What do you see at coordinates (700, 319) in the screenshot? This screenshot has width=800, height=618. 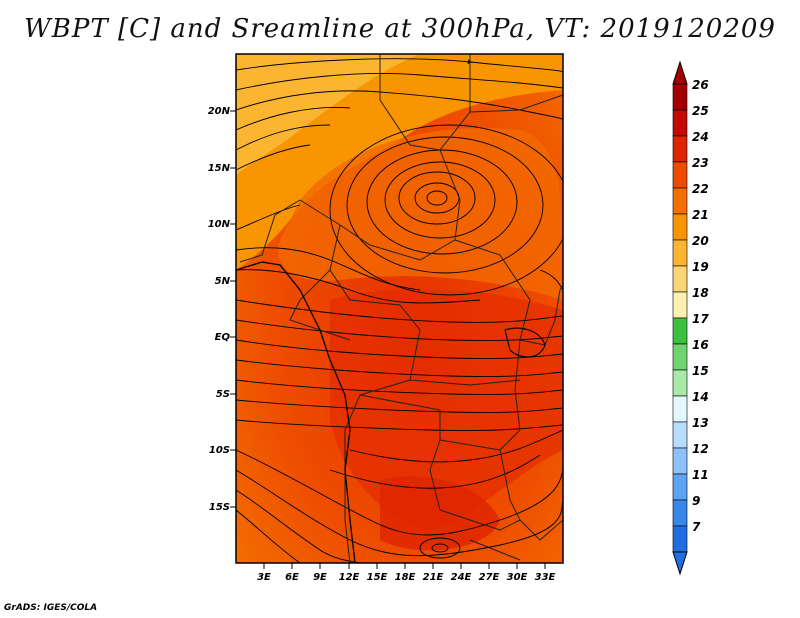 I see `colorbar-label: 17` at bounding box center [700, 319].